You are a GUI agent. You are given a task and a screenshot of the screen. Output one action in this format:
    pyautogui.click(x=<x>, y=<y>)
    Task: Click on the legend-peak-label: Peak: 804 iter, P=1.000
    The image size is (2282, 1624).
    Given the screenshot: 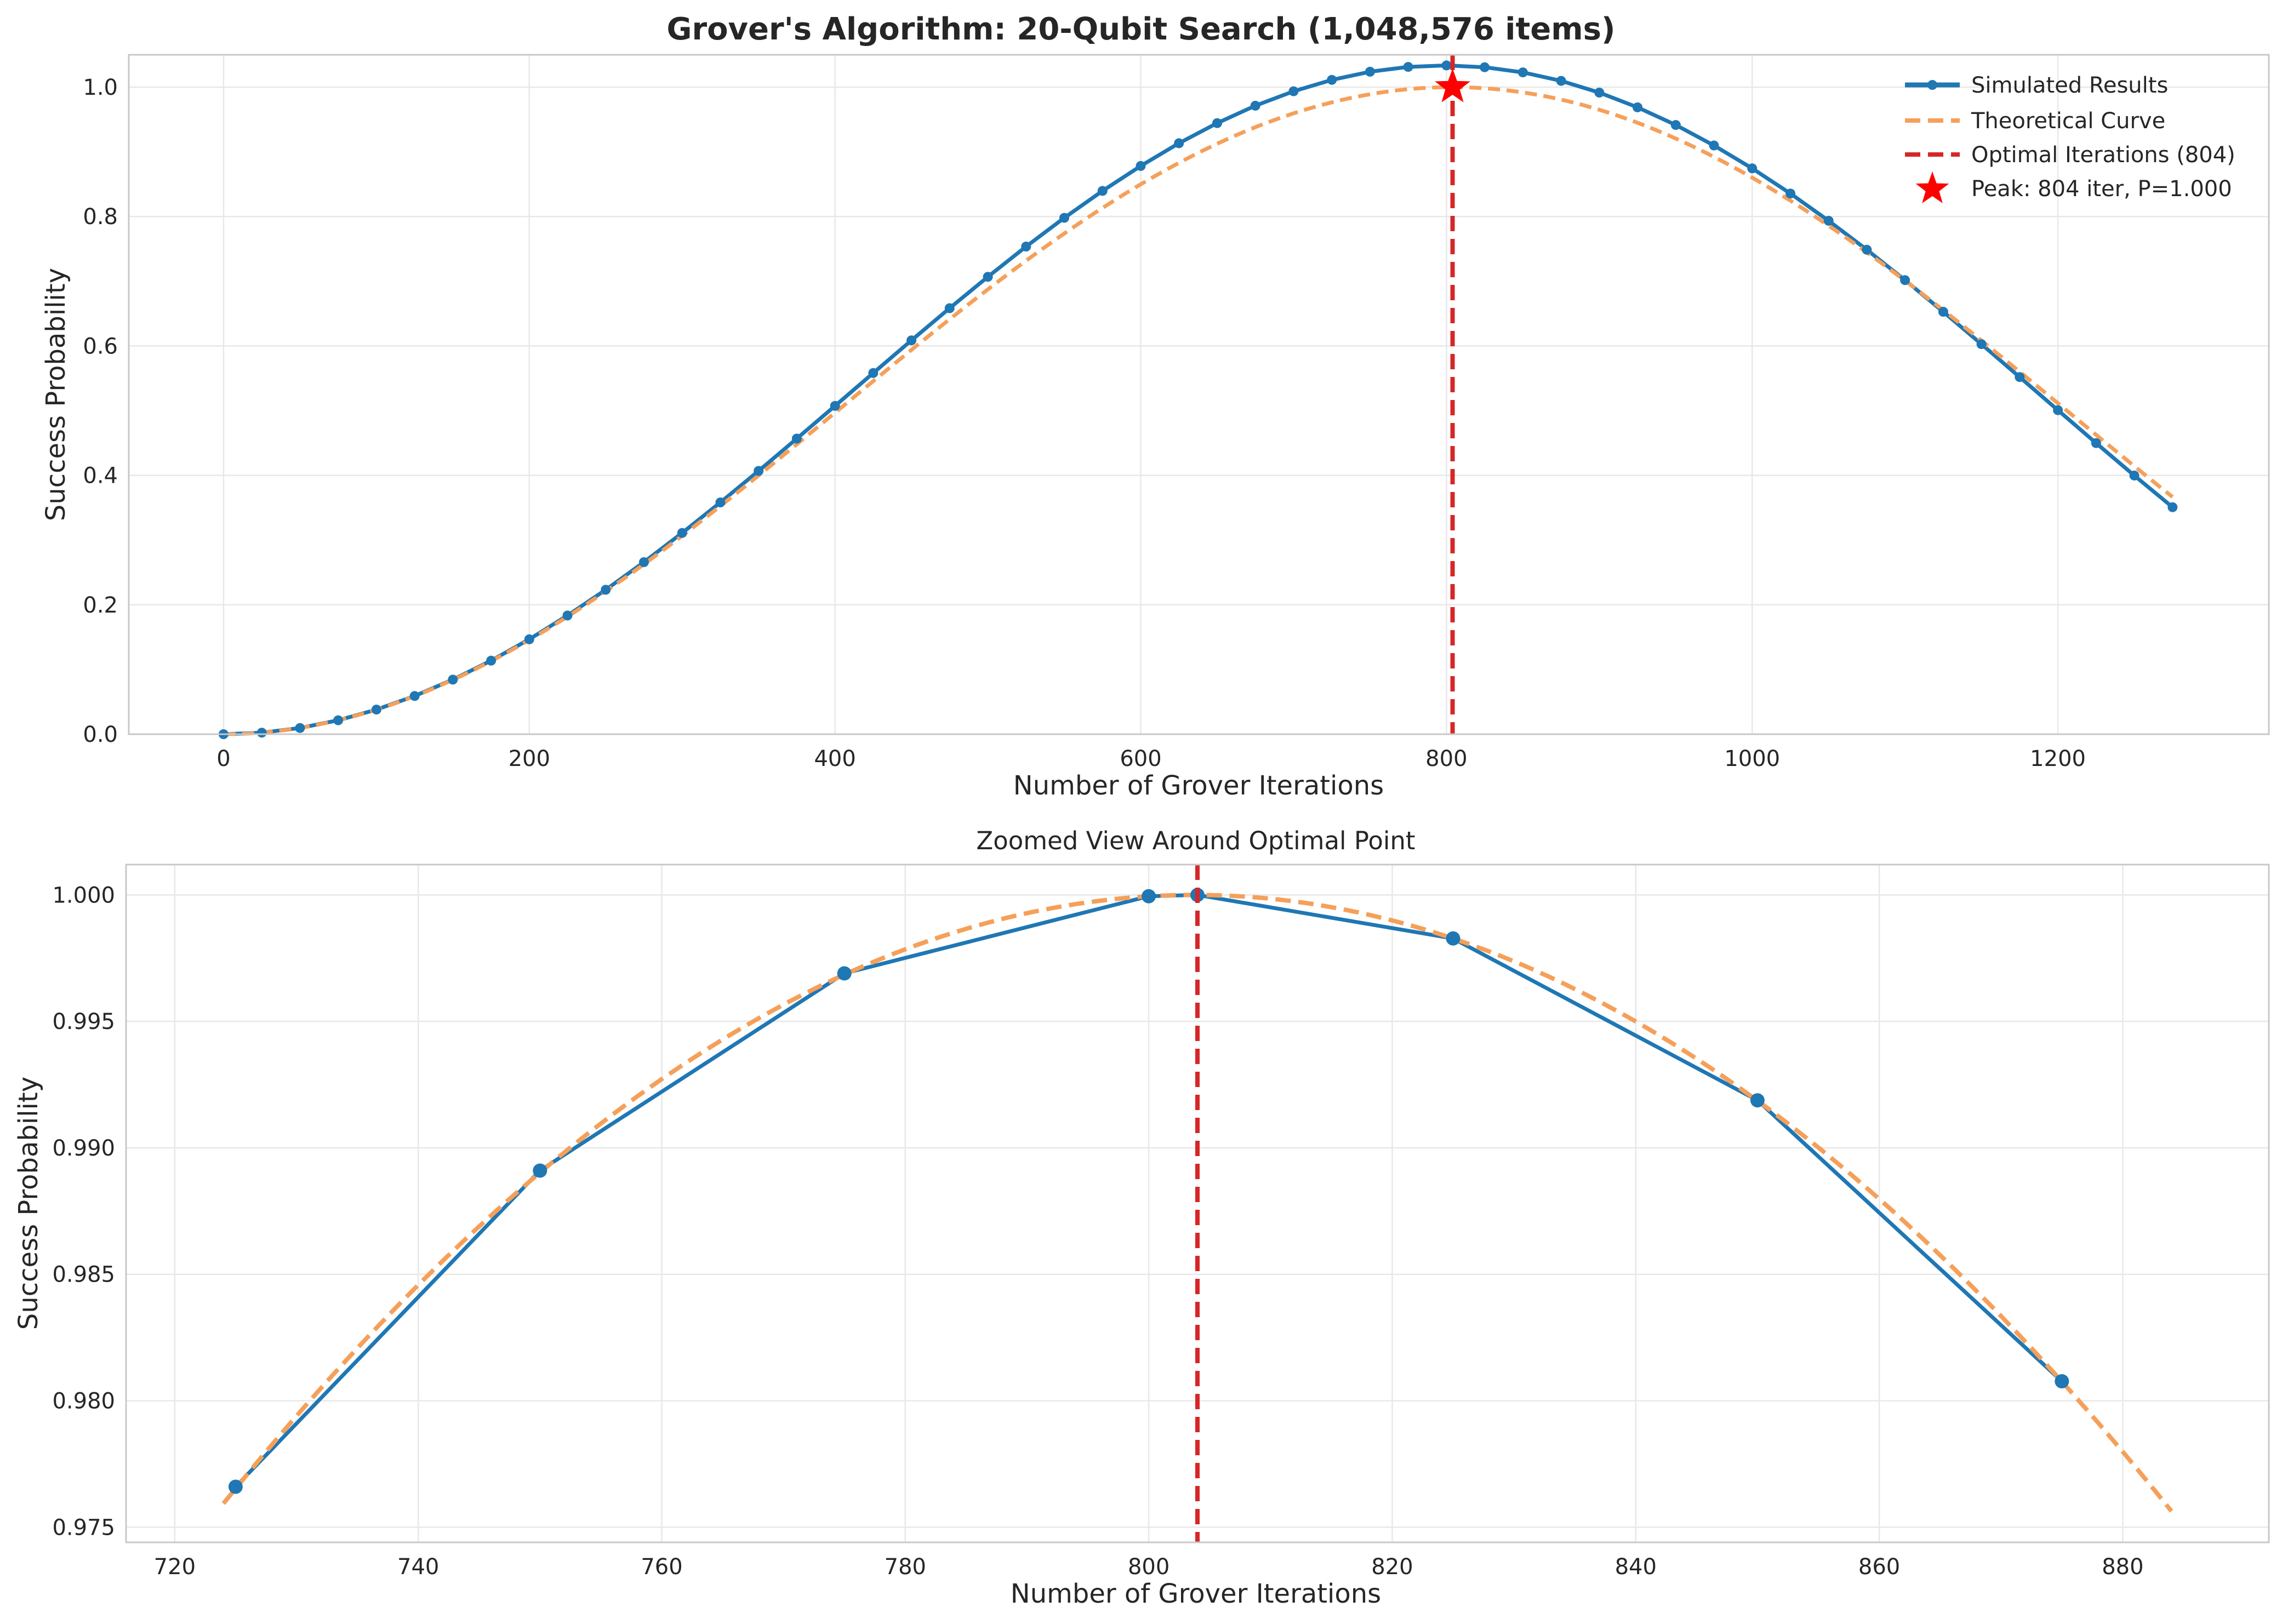 What is the action you would take?
    pyautogui.click(x=2101, y=189)
    